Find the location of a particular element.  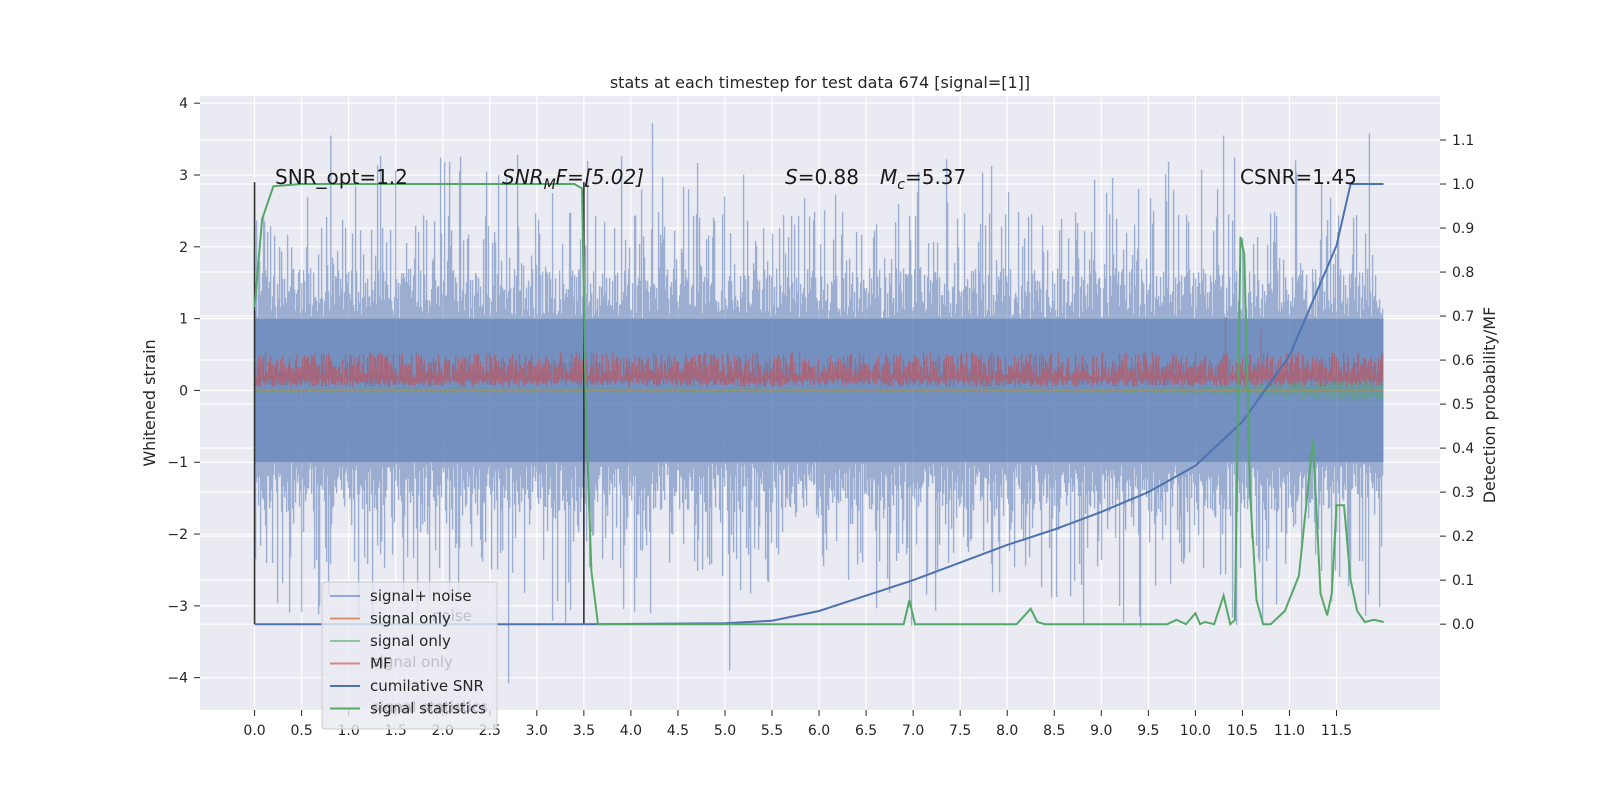

x-tick-label: 6.0 is located at coordinates (819, 731).